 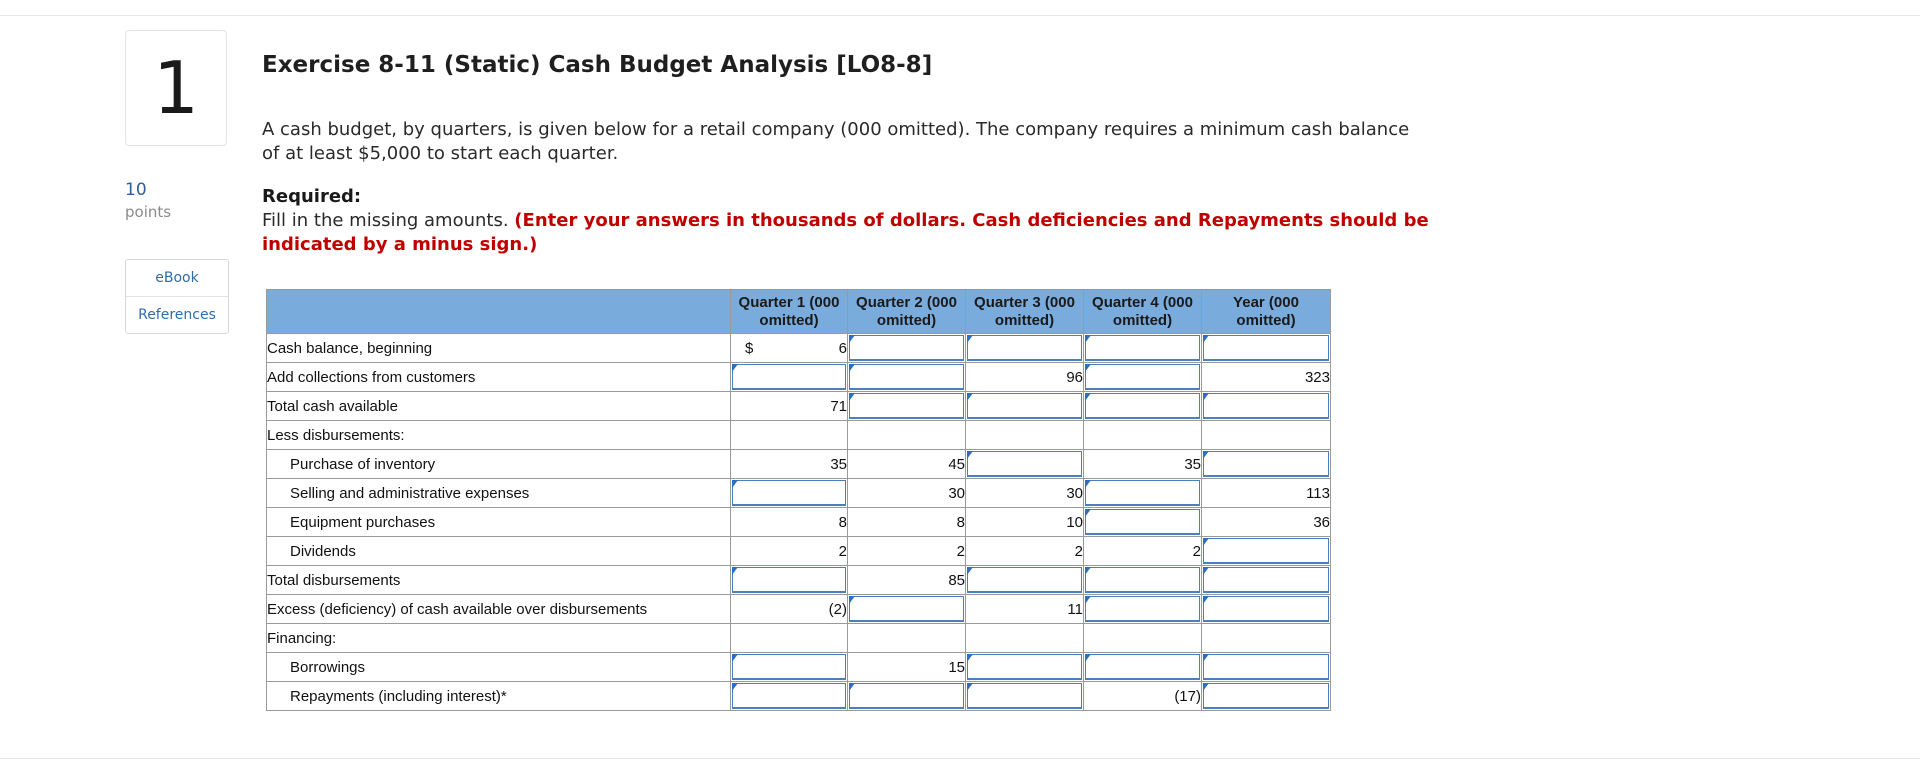 I want to click on value-cell-quarter-1: 71, so click(x=789, y=406).